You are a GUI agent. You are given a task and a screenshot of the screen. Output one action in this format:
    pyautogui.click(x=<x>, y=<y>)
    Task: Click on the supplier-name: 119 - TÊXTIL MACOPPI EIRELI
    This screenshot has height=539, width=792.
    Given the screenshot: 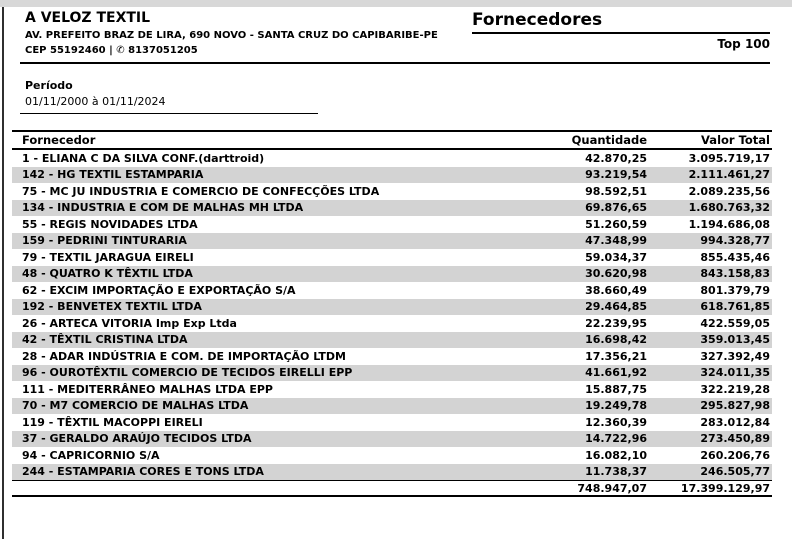 What is the action you would take?
    pyautogui.click(x=112, y=422)
    